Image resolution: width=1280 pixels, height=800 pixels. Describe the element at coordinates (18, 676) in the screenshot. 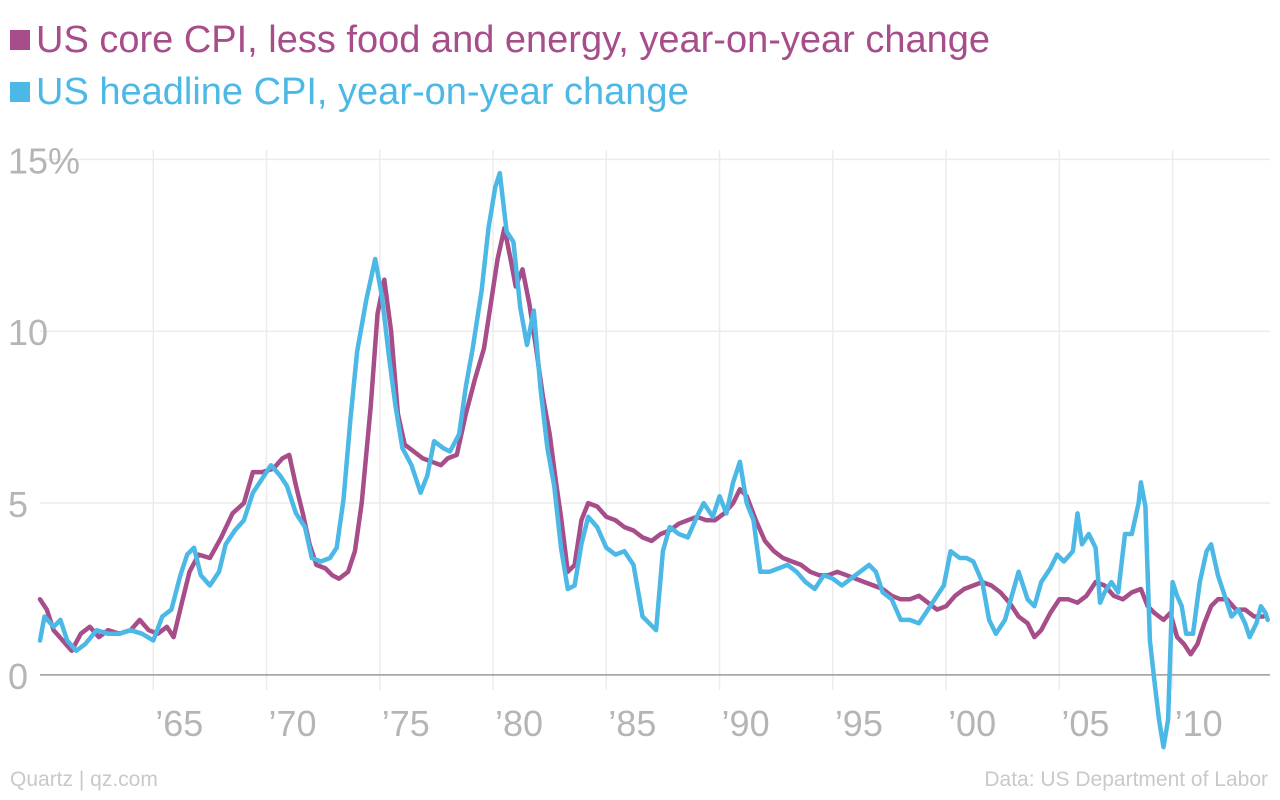

I see `y-tick-label: 0` at that location.